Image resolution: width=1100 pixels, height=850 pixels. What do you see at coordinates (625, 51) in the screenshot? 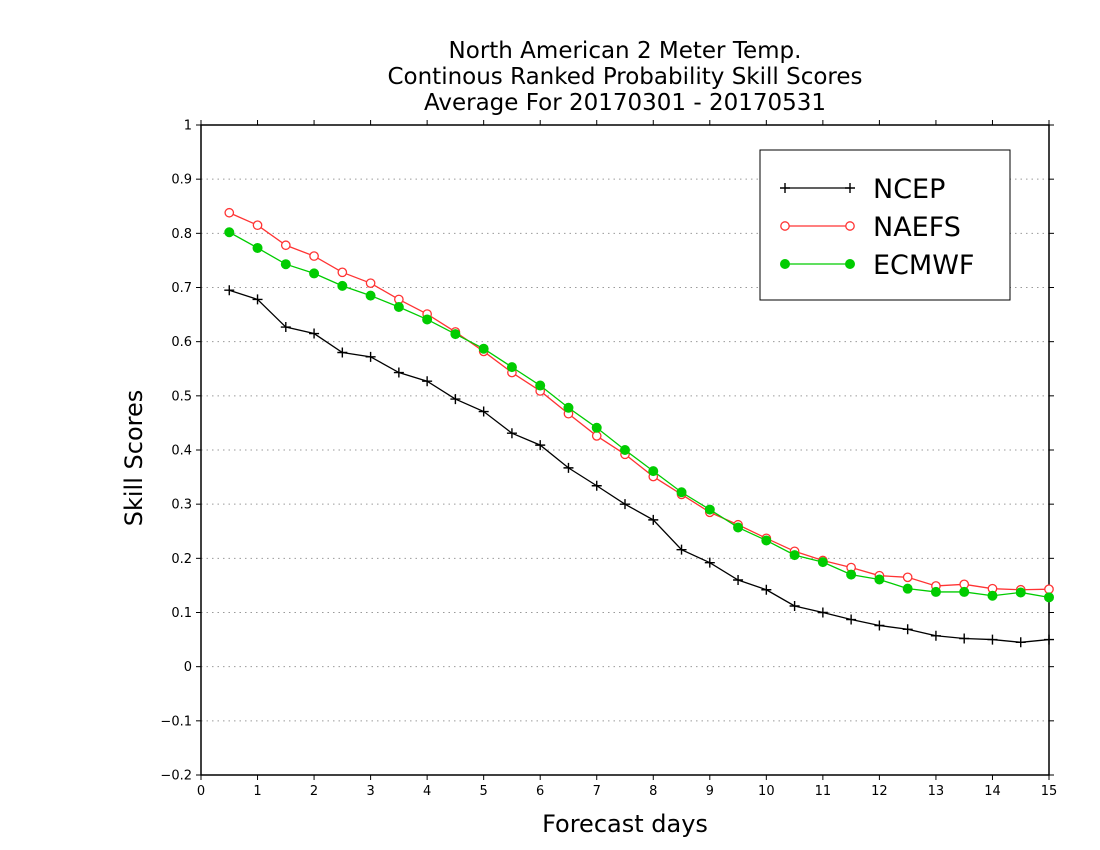
I see `title-line-1: North American 2 Meter Temp.` at bounding box center [625, 51].